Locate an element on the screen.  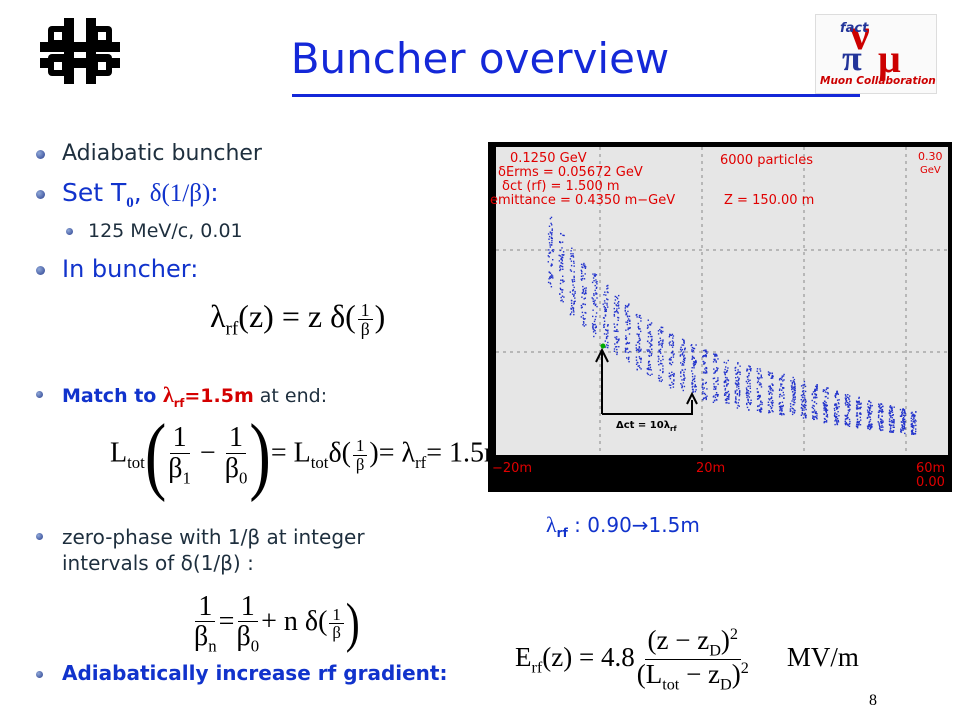
plot-label: 0.30 is located at coordinates (930, 156).